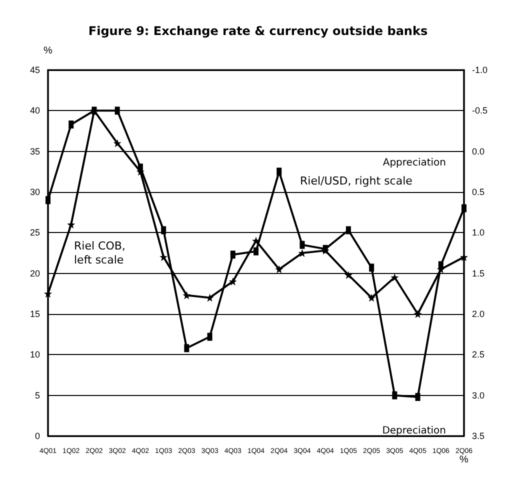 Image resolution: width=517 pixels, height=496 pixels. What do you see at coordinates (478, 436) in the screenshot?
I see `y2-tick-label: 3.5` at bounding box center [478, 436].